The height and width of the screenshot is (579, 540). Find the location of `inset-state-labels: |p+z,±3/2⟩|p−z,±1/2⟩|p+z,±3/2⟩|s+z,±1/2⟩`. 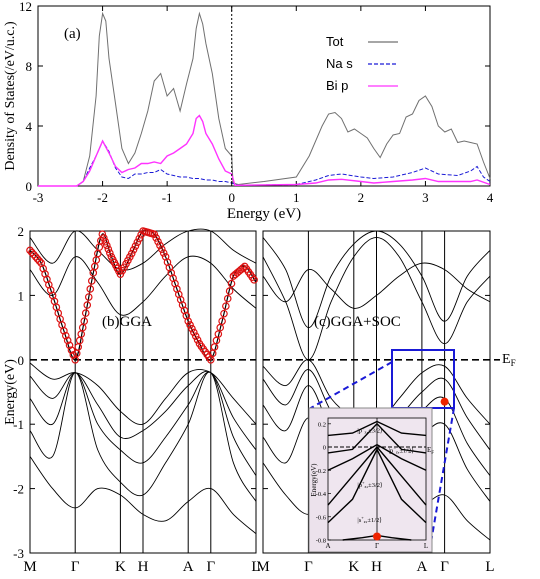

inset-state-labels: |p+z,±3/2⟩|p−z,±1/2⟩|p+z,±3/2⟩|s+z,±1/2⟩ is located at coordinates (385, 475).